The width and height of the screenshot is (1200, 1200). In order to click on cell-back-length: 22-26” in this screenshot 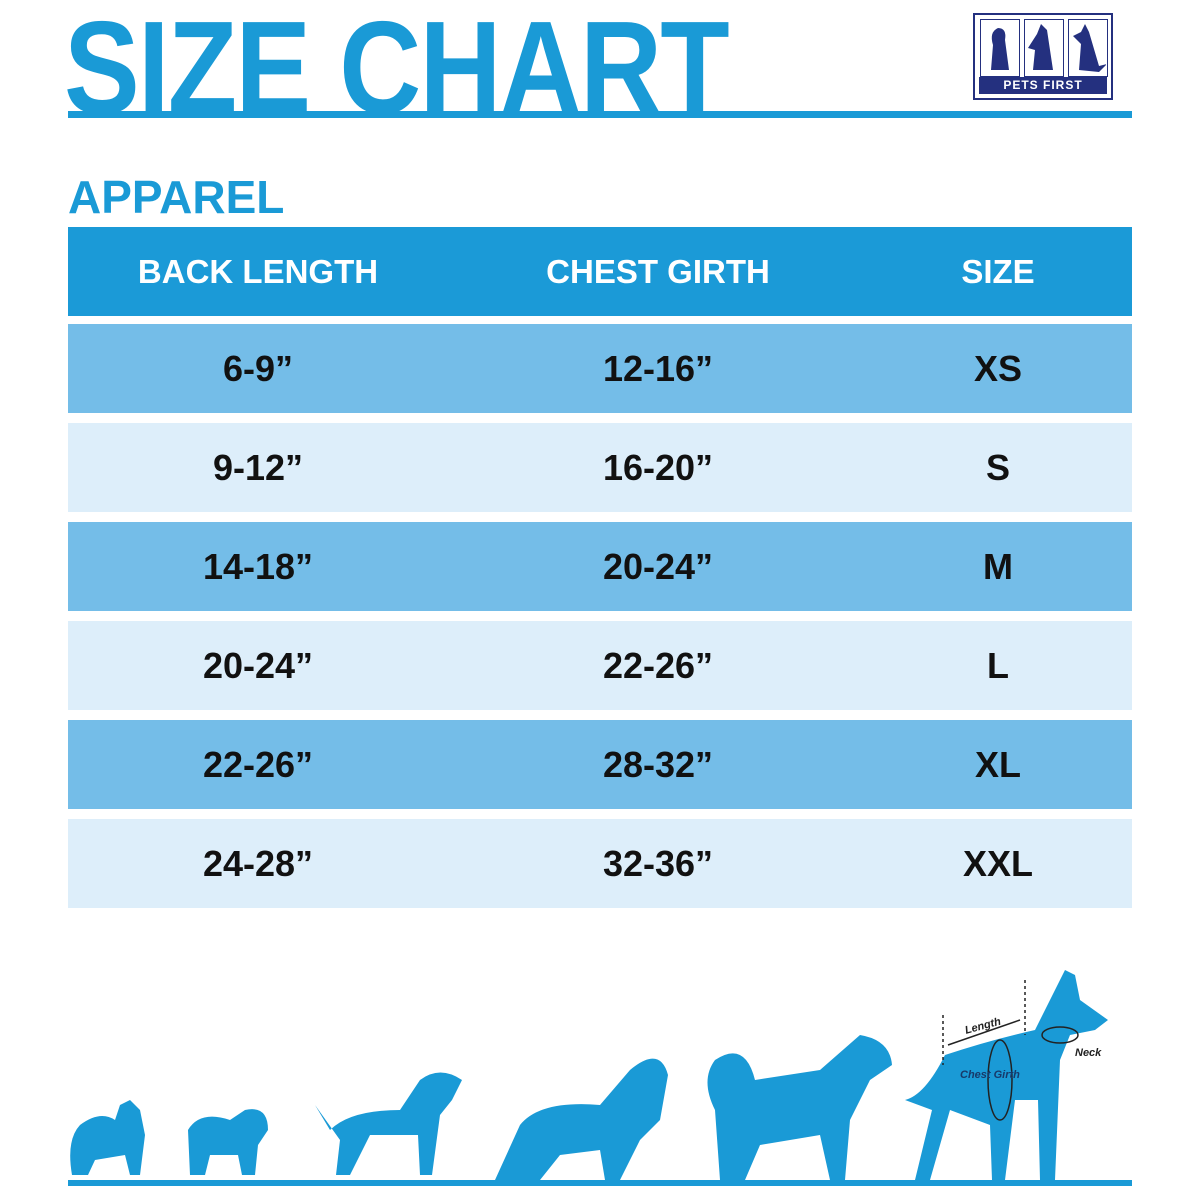, I will do `click(258, 764)`.